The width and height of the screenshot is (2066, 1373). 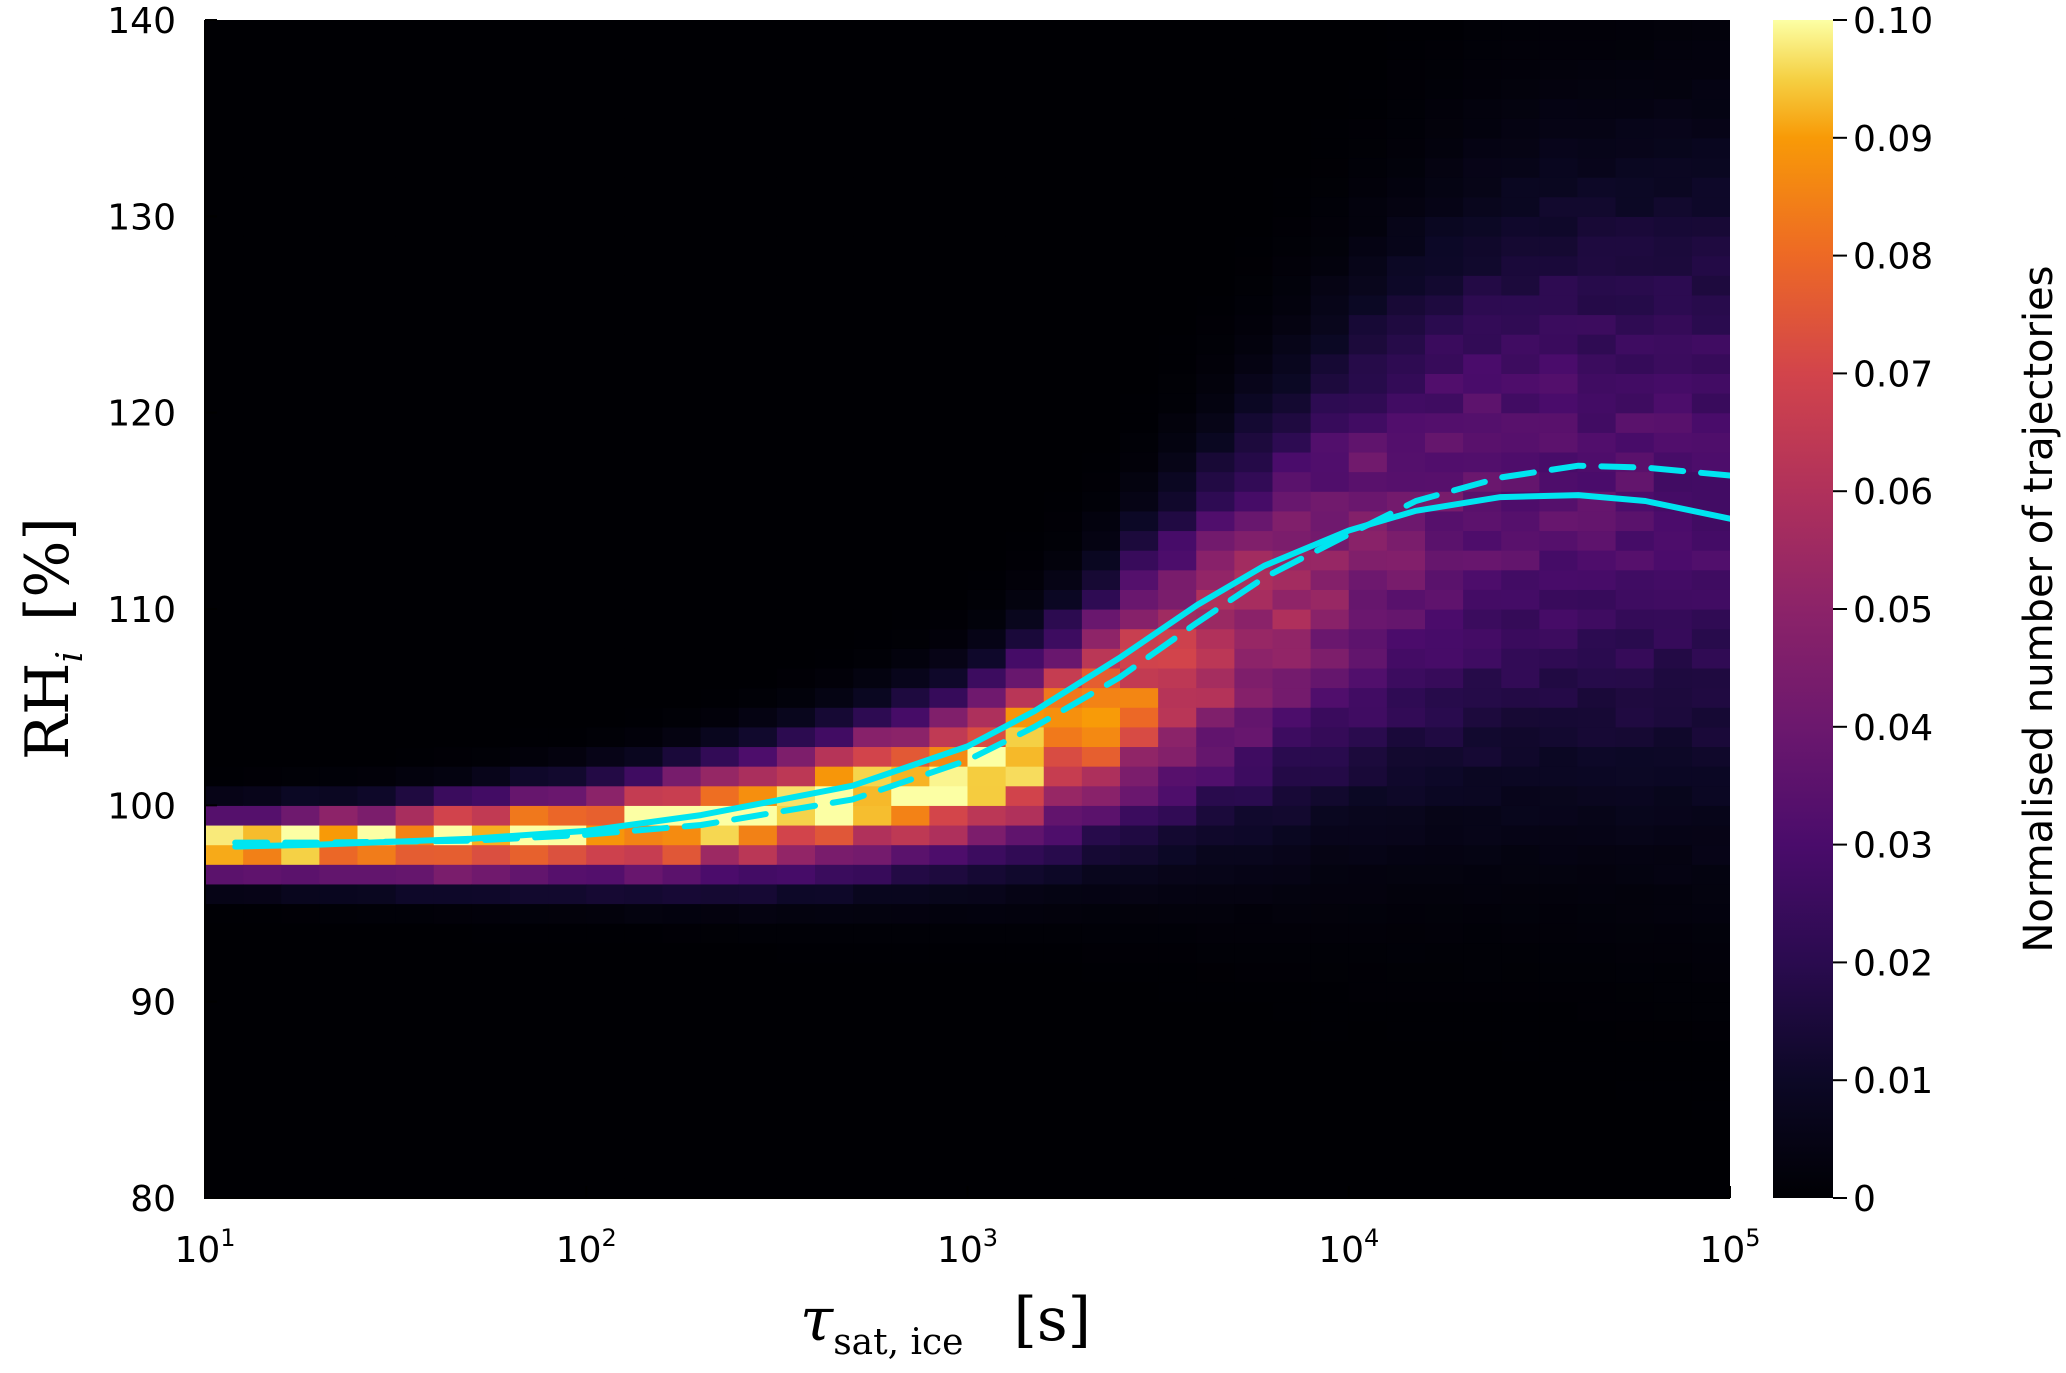 What do you see at coordinates (945, 1324) in the screenshot?
I see `x-axis-label: τsat, ice [s]` at bounding box center [945, 1324].